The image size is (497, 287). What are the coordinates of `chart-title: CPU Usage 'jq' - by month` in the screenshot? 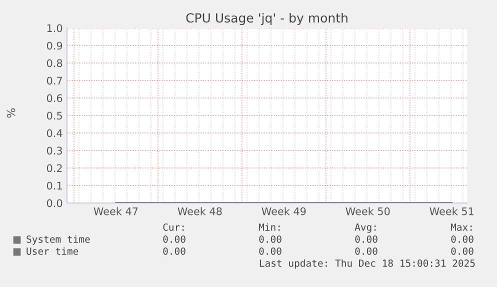 It's located at (267, 19).